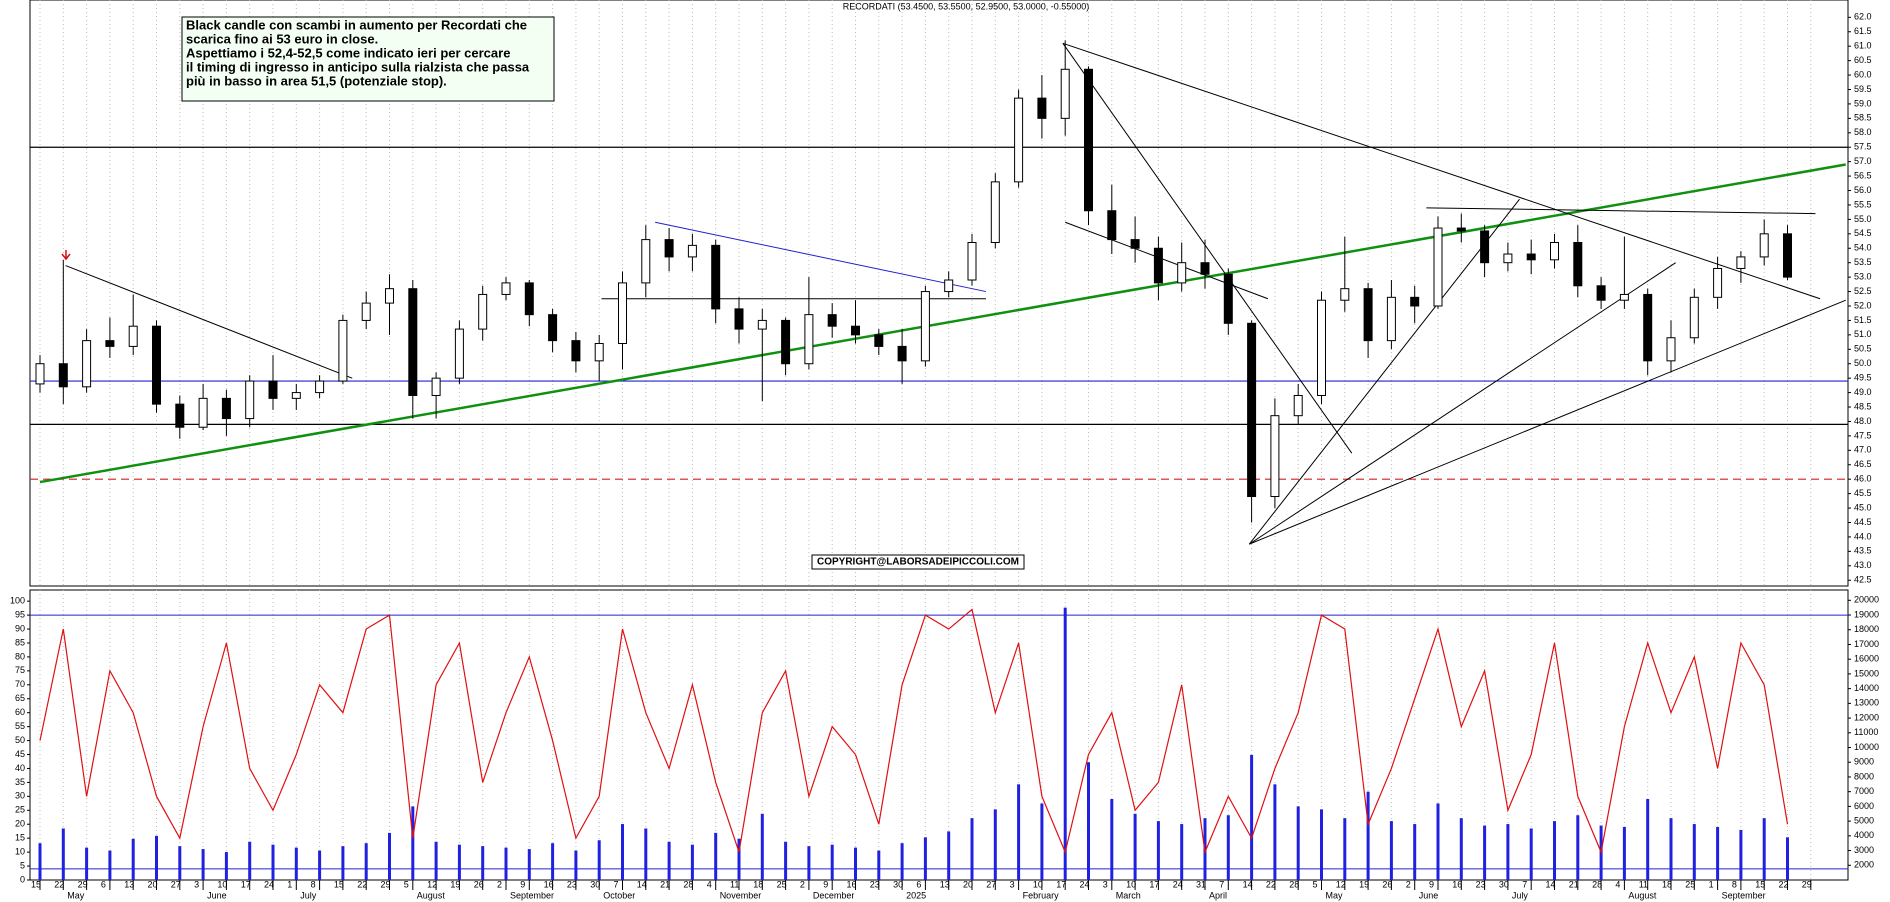 Image resolution: width=1890 pixels, height=902 pixels. I want to click on x-tick-label: 2, so click(802, 884).